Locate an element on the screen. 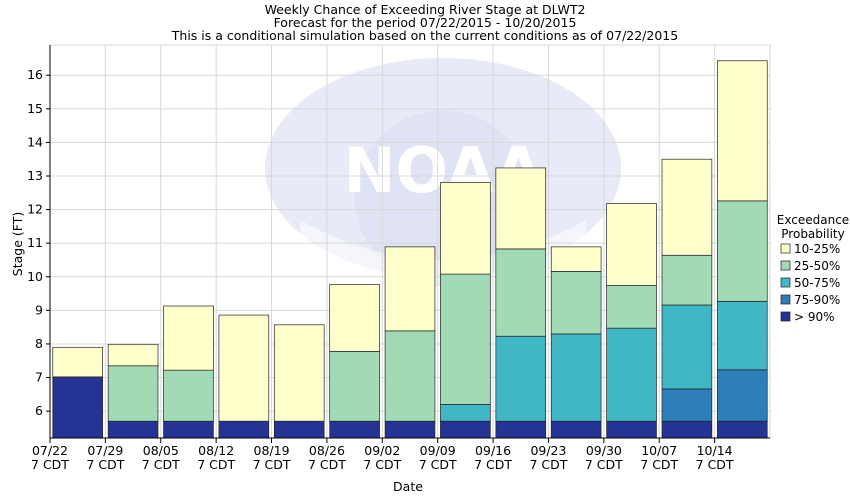 This screenshot has width=850, height=500. y-tick-label-13: 13 is located at coordinates (35, 175).